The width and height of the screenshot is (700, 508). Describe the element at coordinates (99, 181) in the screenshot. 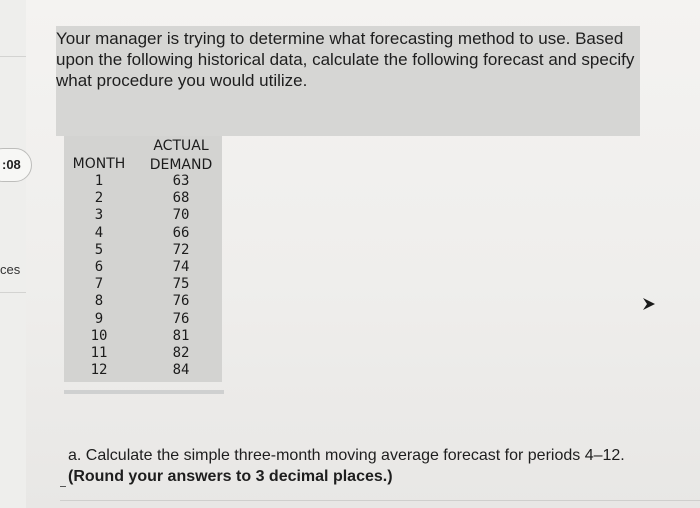

I see `month-cell: 1` at that location.